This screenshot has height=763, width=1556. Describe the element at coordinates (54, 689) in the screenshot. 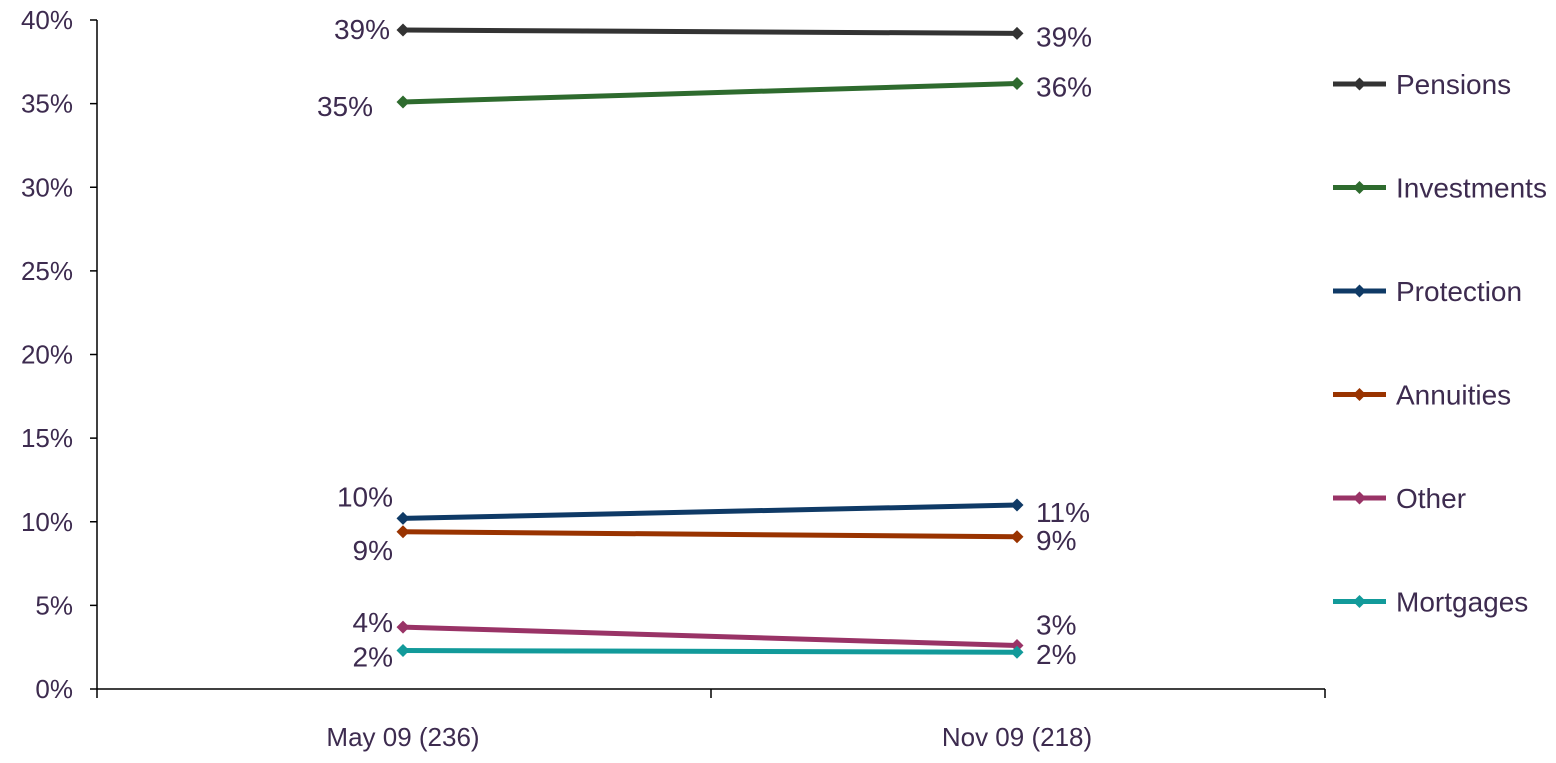

I see `y-tick-label: 0%` at that location.